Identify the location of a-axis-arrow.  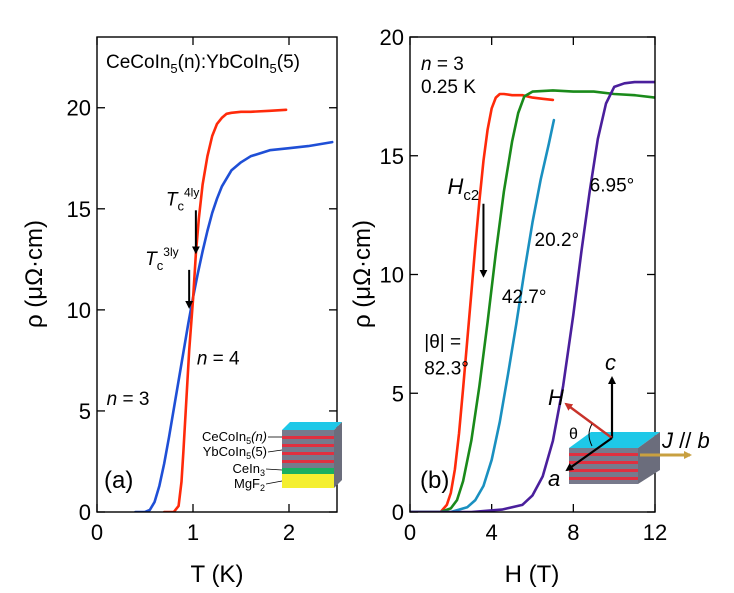
(589, 454).